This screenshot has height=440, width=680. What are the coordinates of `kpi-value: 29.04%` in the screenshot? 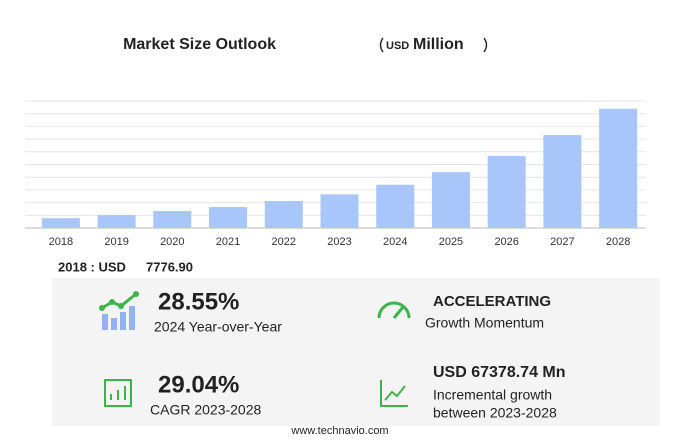 It's located at (198, 384).